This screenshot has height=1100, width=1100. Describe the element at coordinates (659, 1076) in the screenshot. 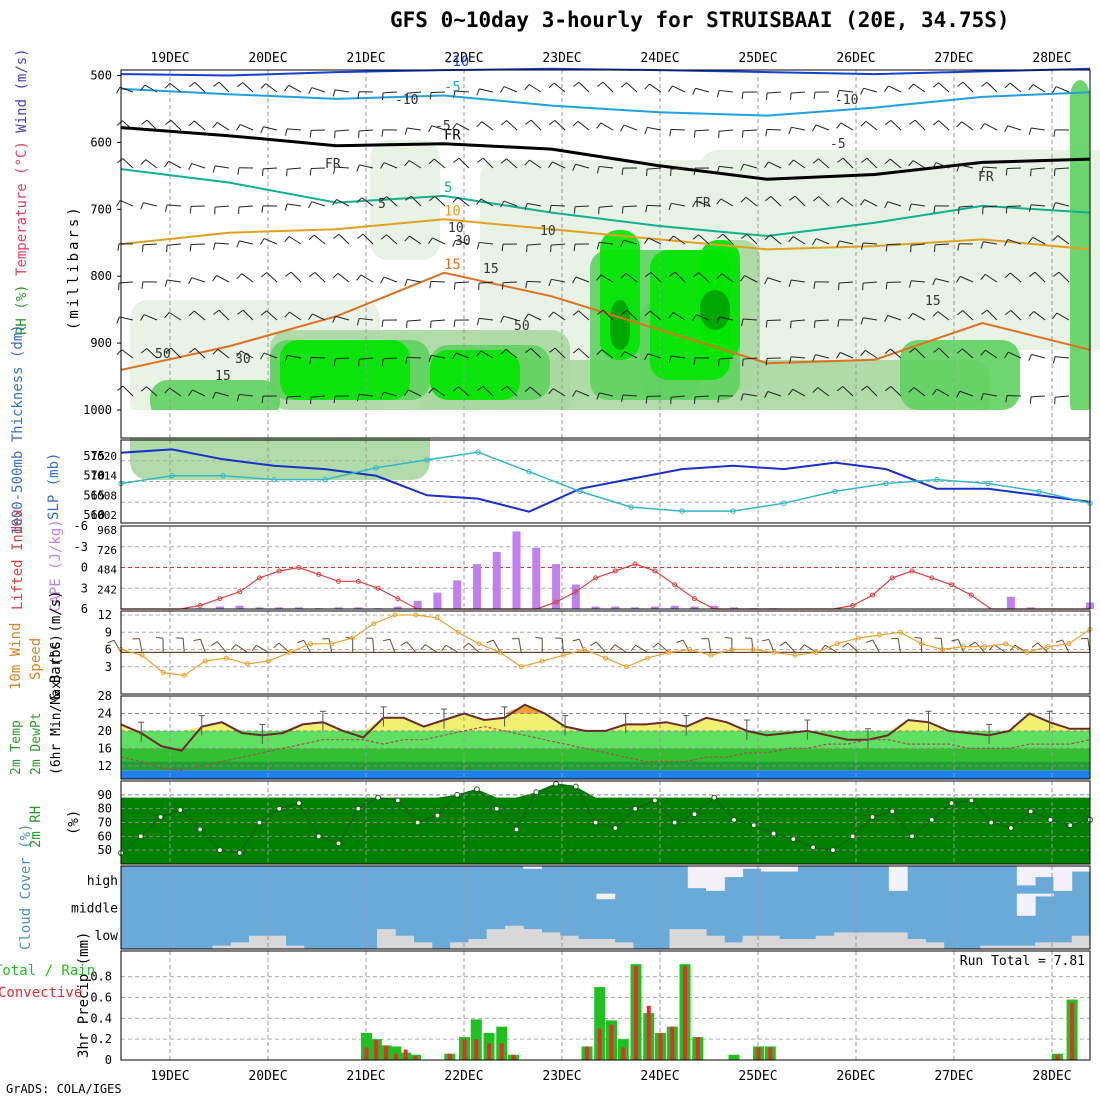

I see `date-tick-bottom: 24DEC` at that location.